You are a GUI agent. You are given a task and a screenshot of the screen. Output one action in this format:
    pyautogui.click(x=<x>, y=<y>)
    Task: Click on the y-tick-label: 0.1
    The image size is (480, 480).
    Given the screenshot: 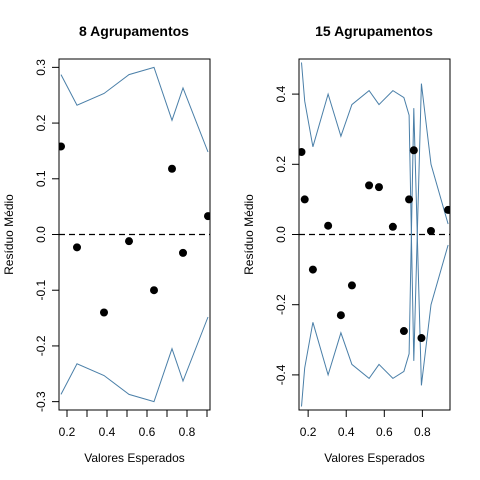 What is the action you would take?
    pyautogui.click(x=41, y=178)
    